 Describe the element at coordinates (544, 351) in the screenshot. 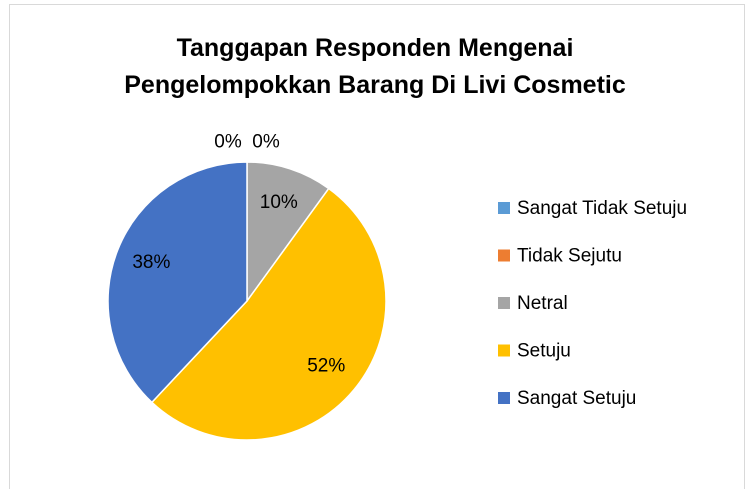

I see `legend-label: Setuju` at that location.